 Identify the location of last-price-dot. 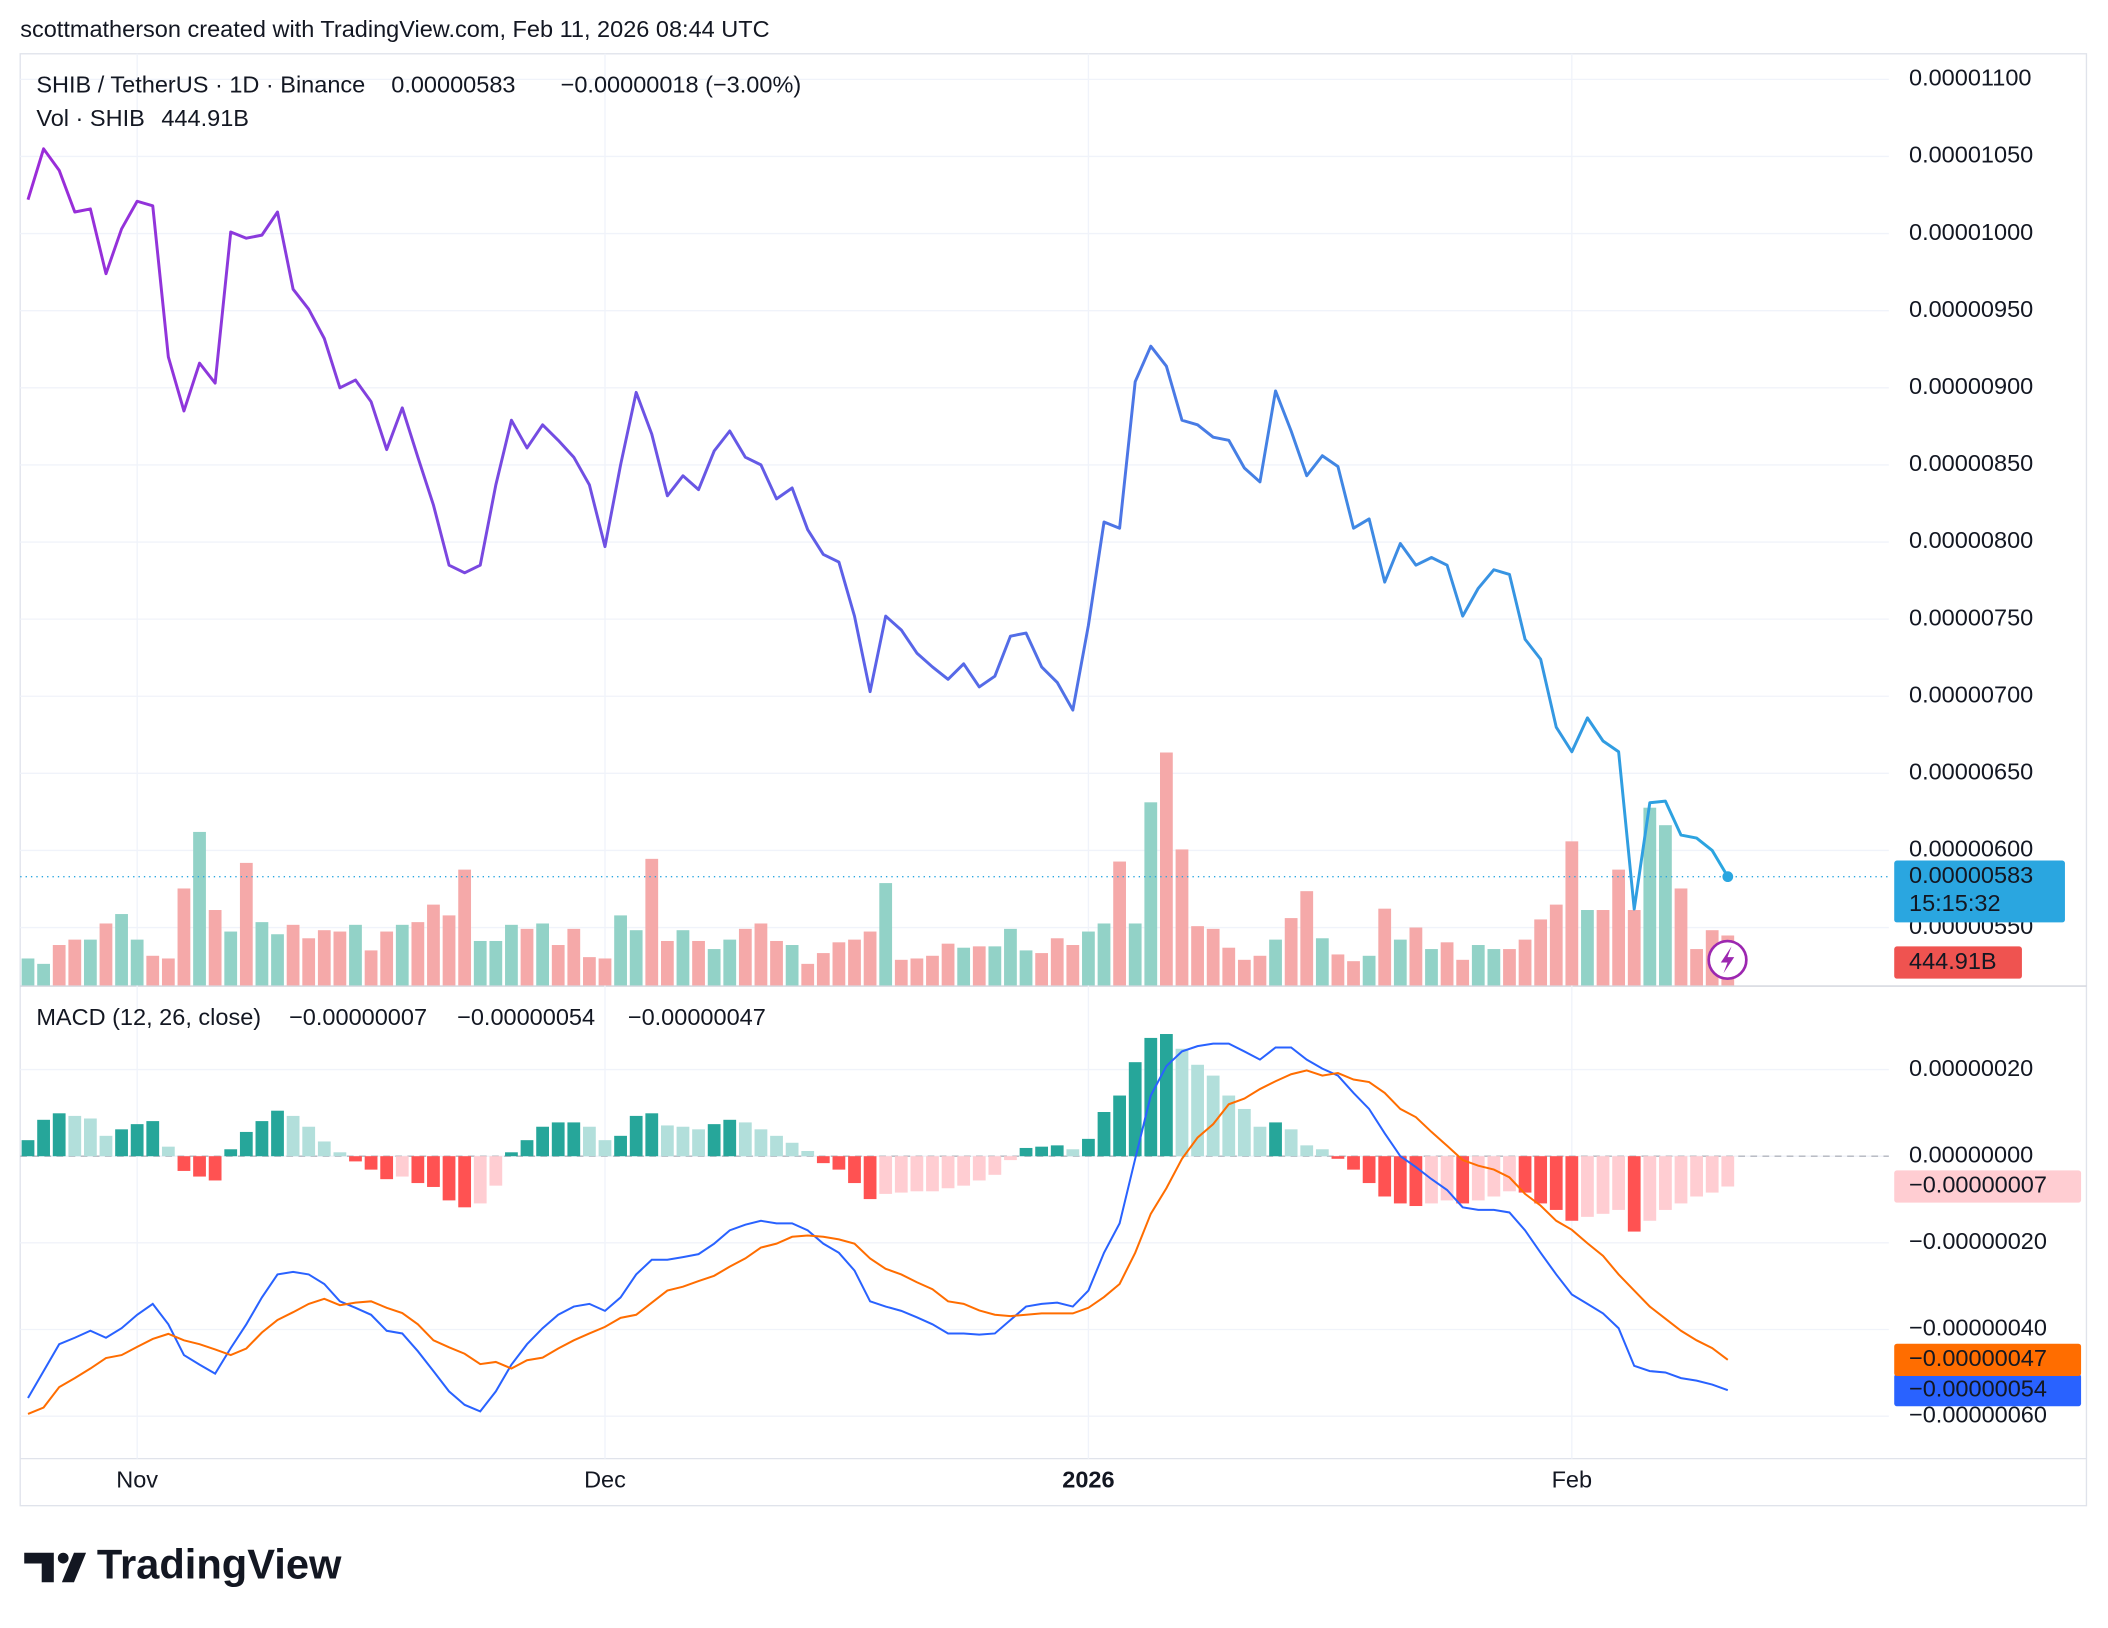
(1728, 877).